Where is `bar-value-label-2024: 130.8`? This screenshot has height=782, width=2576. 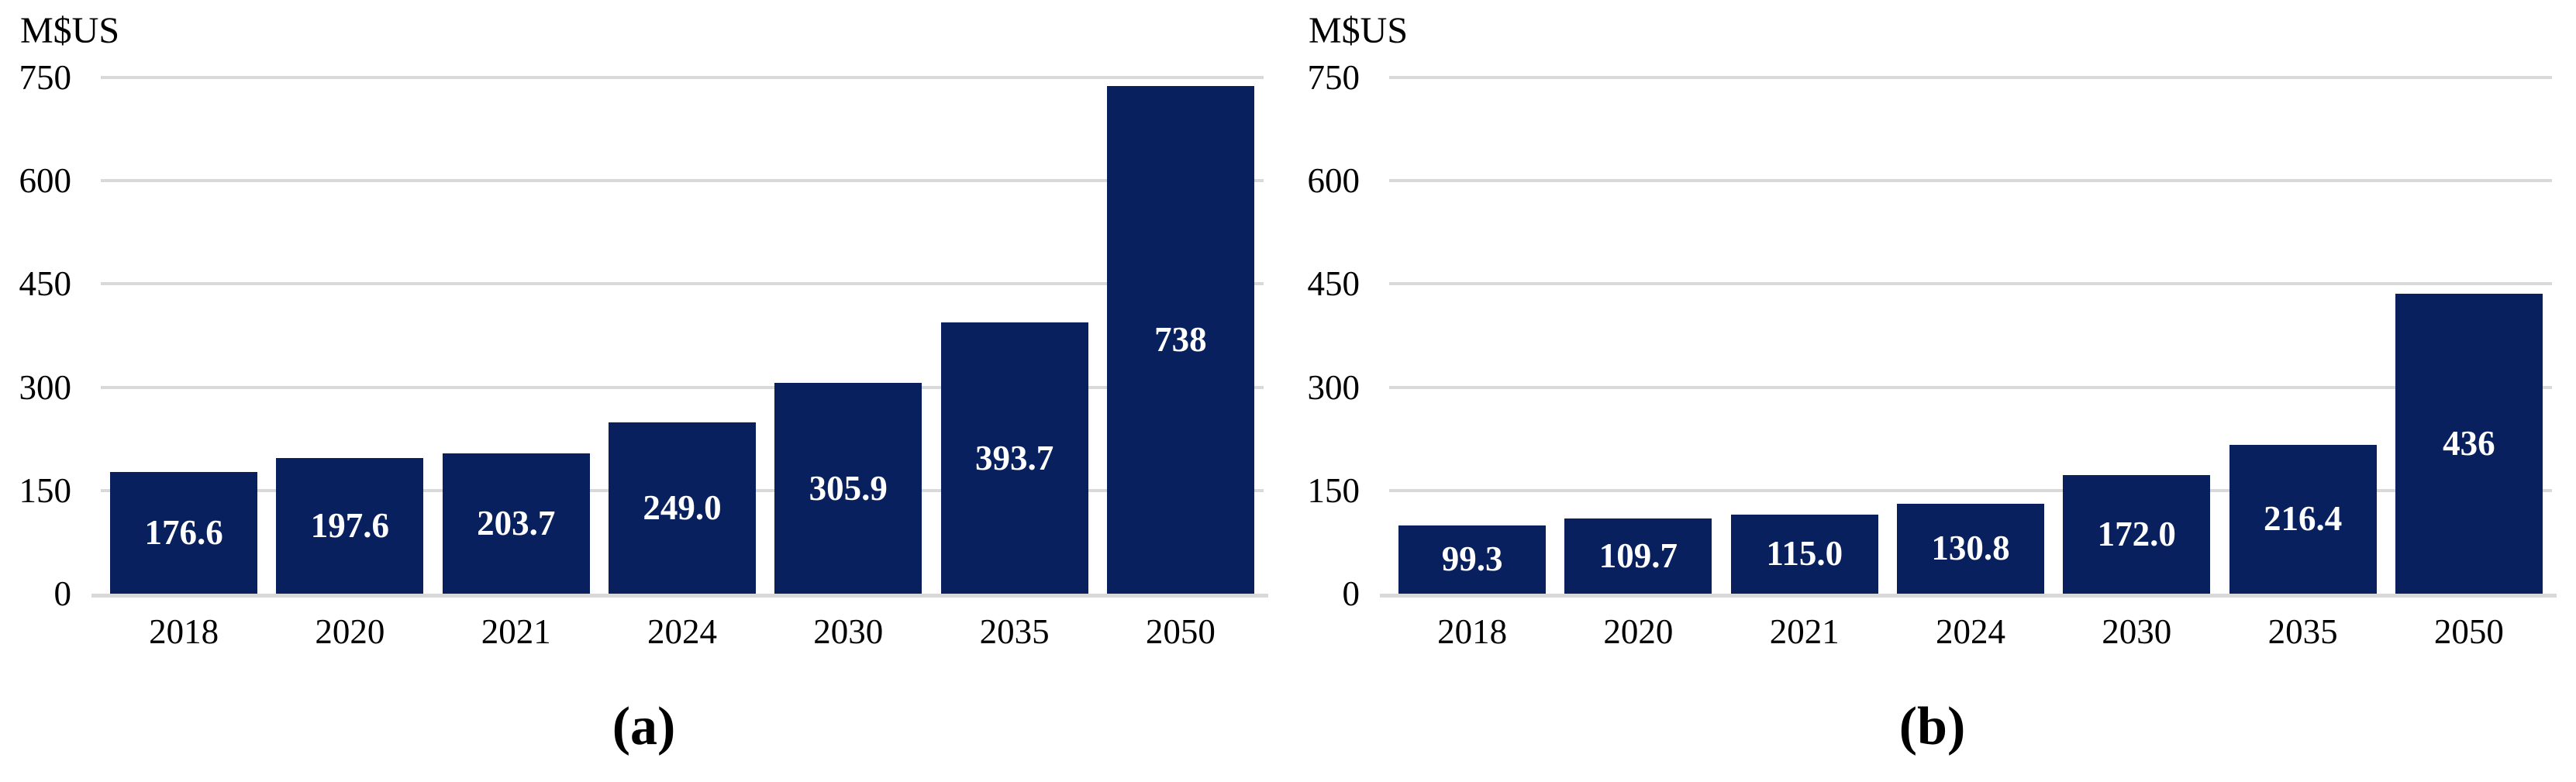 bar-value-label-2024: 130.8 is located at coordinates (1970, 548).